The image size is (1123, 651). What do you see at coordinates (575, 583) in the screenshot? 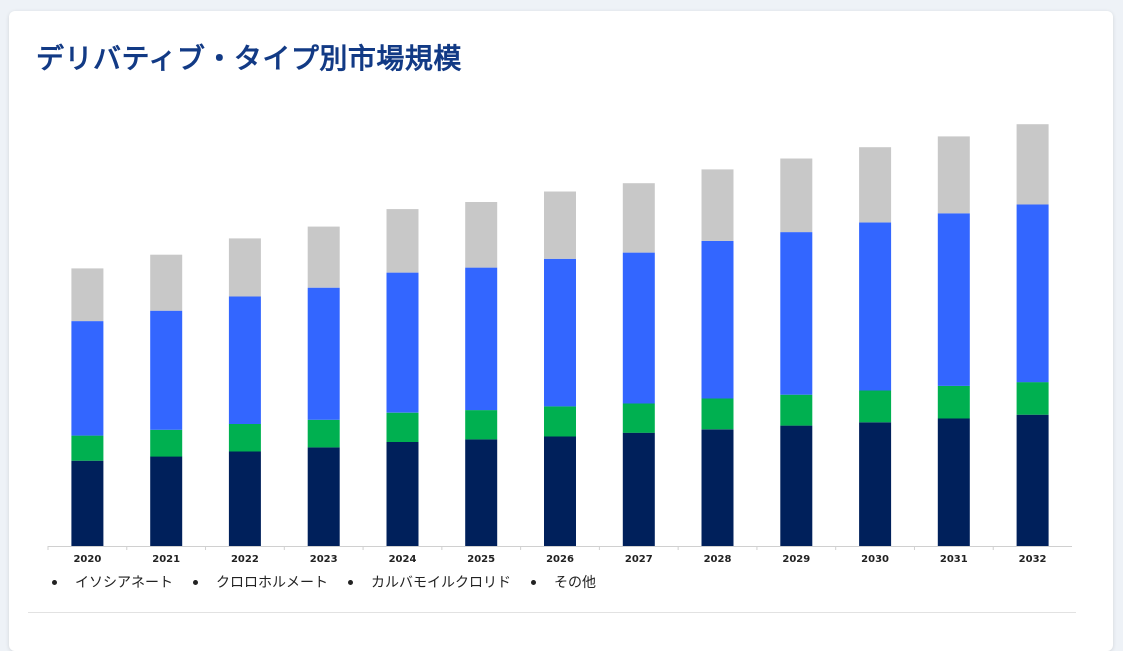
I see `legend-label: その他` at bounding box center [575, 583].